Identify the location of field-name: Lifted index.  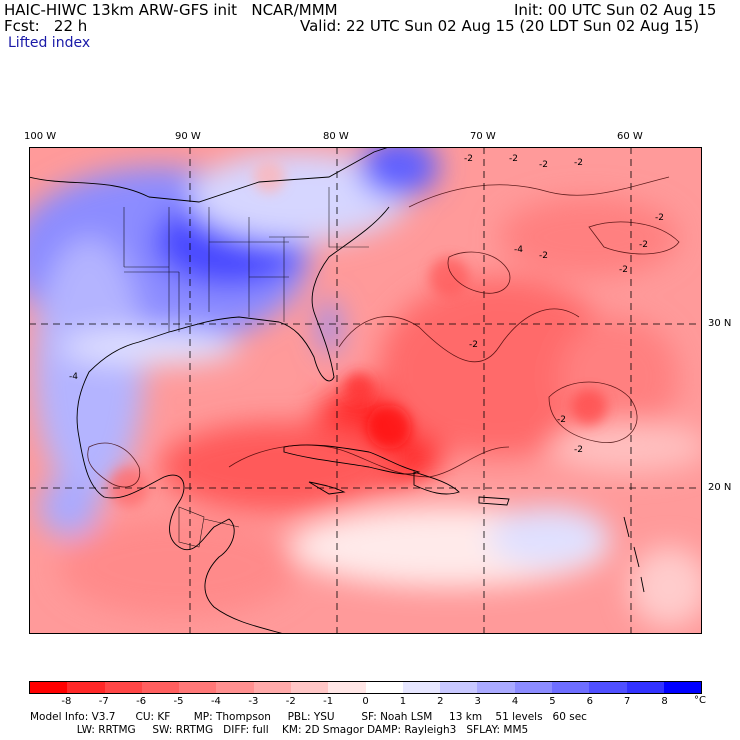
(49, 43).